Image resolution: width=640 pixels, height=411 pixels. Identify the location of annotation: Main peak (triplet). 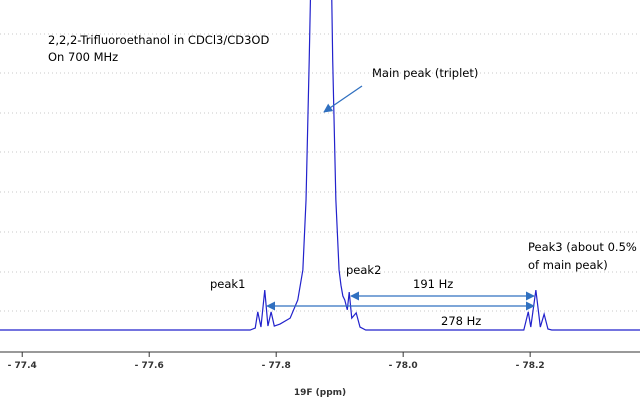
(425, 73).